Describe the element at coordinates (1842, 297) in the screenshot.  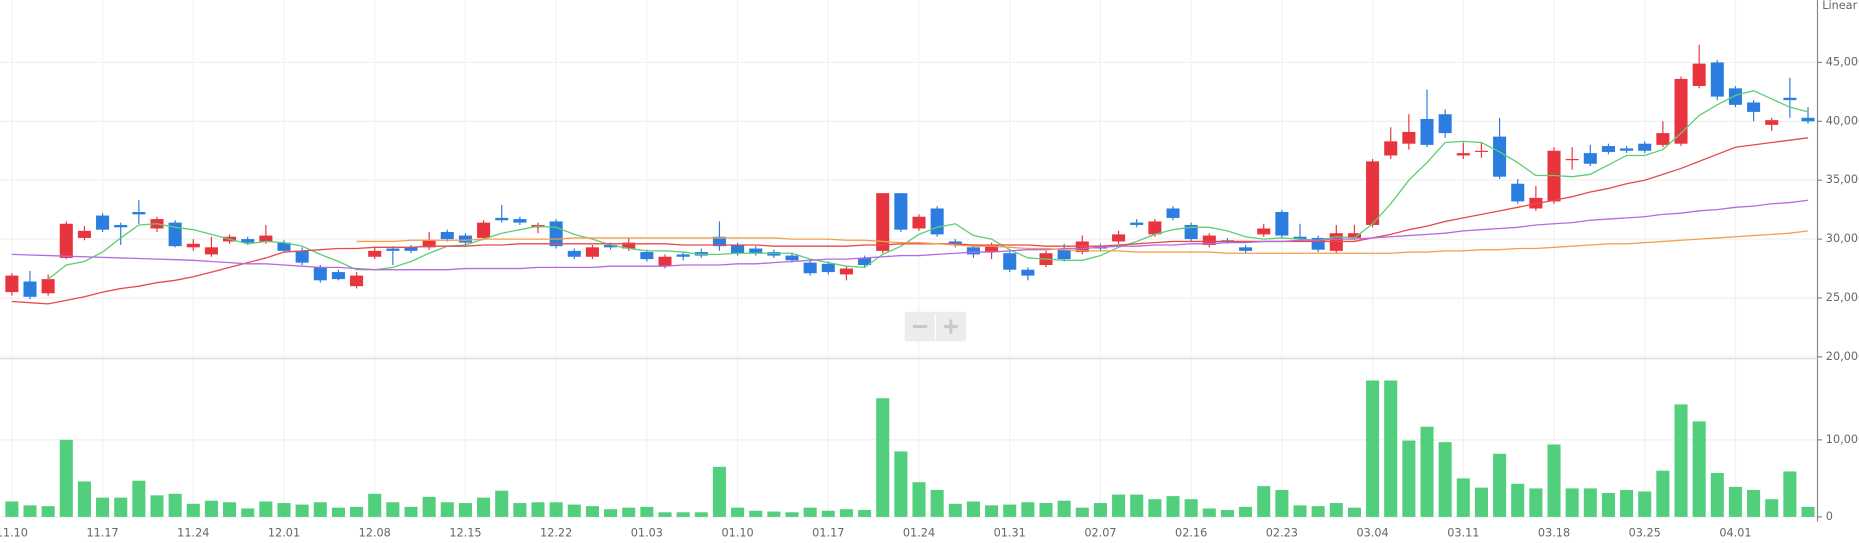
I see `y-tick-label: 25,000` at that location.